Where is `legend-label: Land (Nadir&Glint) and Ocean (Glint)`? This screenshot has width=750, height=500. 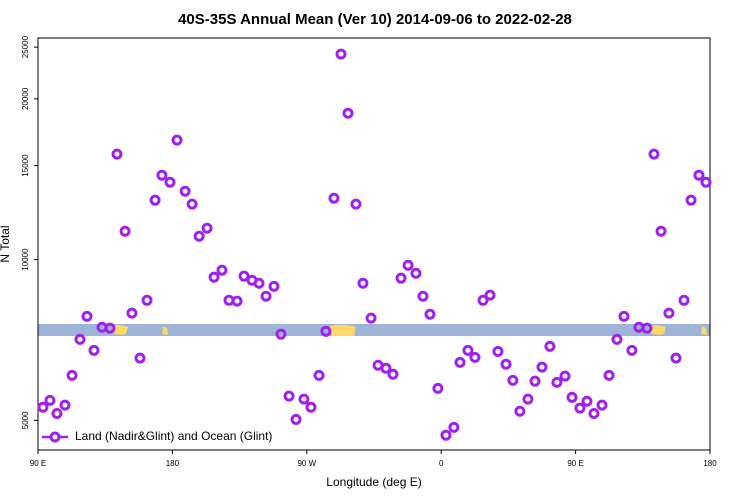
legend-label: Land (Nadir&Glint) and Ocean (Glint) is located at coordinates (173, 436).